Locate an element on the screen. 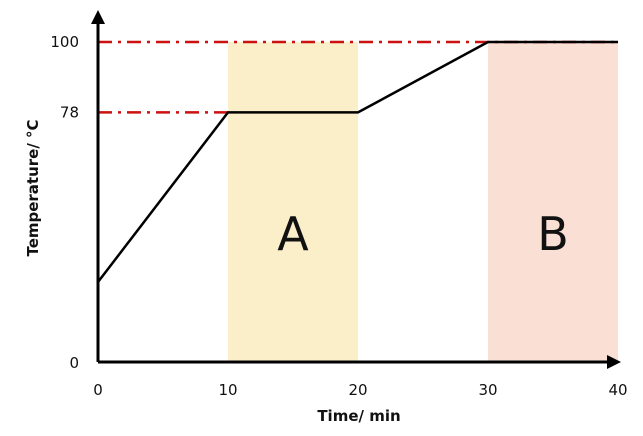 The height and width of the screenshot is (436, 643). region-a is located at coordinates (293, 202).